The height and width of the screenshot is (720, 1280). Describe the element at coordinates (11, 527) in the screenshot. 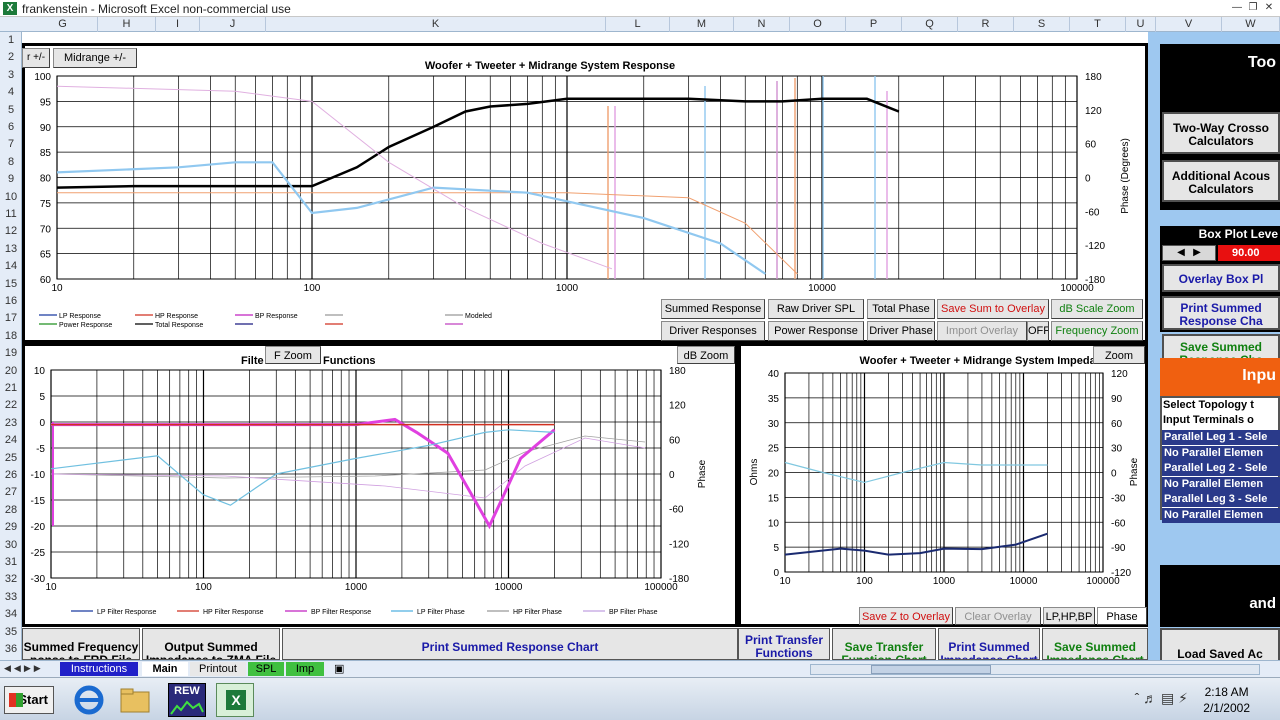

I see `row-header: 29` at that location.